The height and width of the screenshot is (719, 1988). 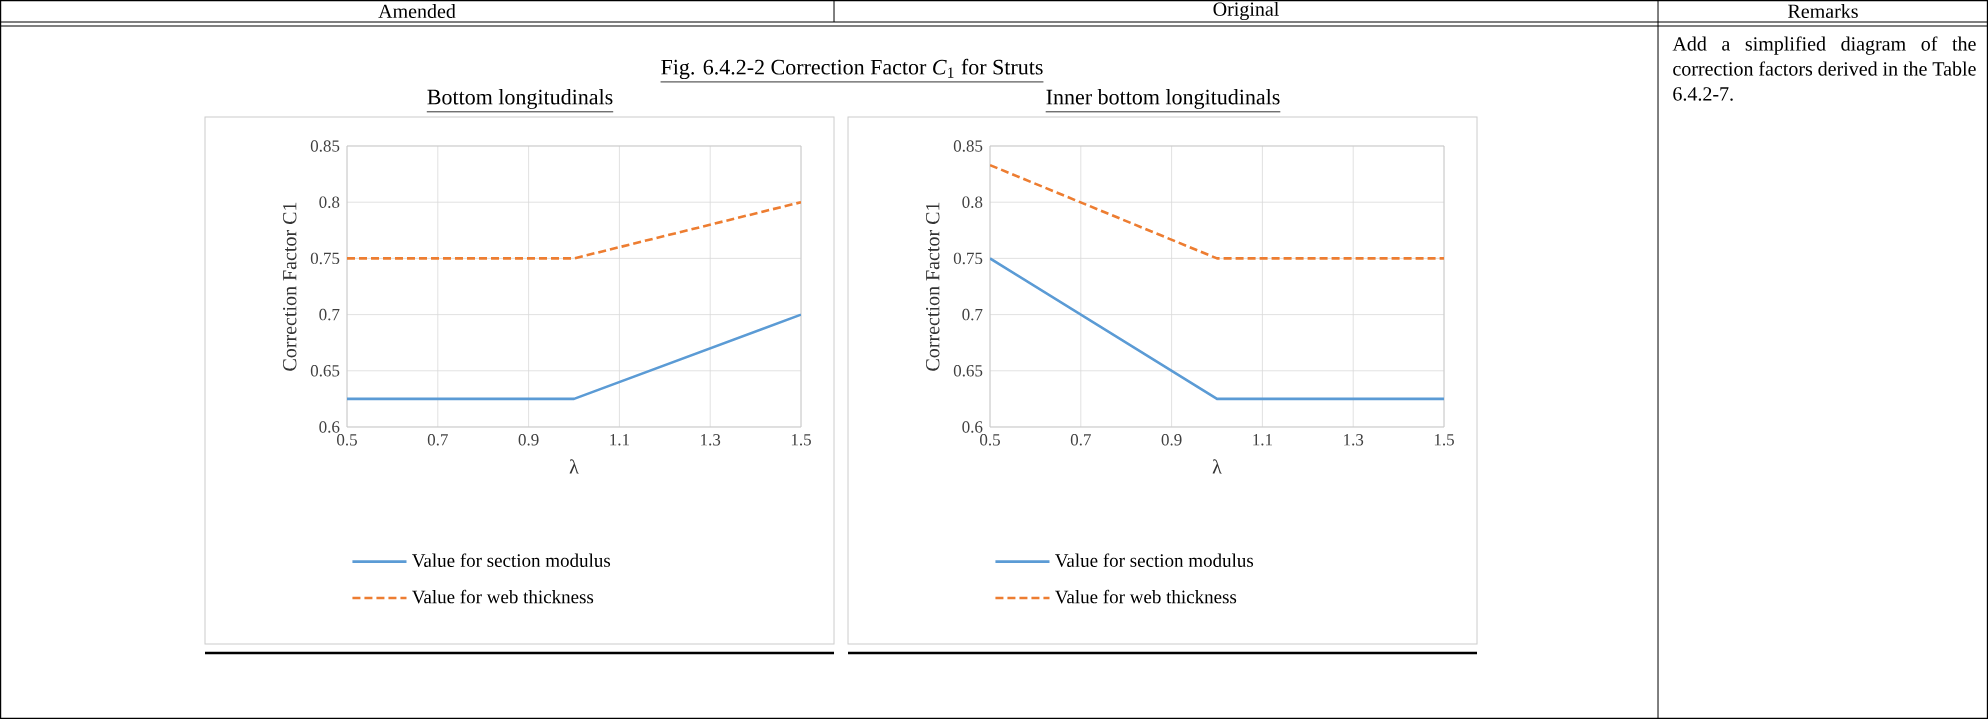 I want to click on text: Amended, so click(x=417, y=11).